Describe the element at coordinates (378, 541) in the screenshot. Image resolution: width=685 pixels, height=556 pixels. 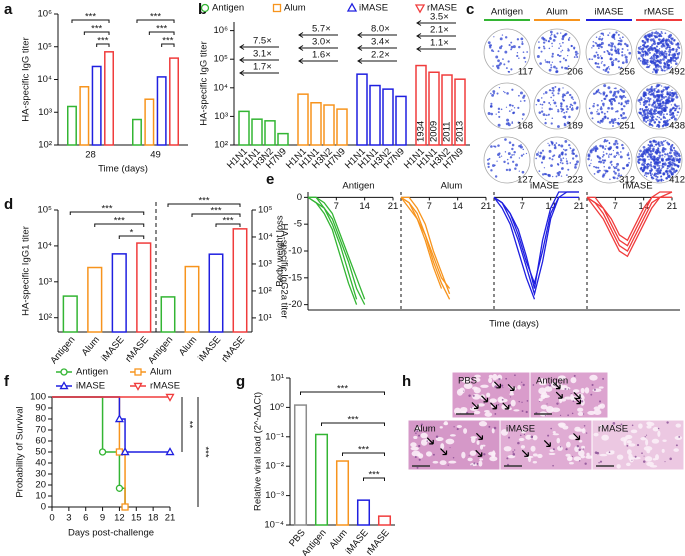
I see `x-tick-label: rMASE` at that location.